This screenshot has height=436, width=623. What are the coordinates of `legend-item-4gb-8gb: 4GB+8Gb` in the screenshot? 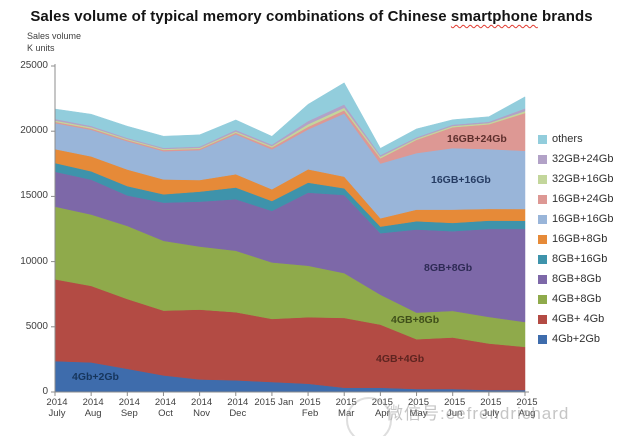 It's located at (575, 299).